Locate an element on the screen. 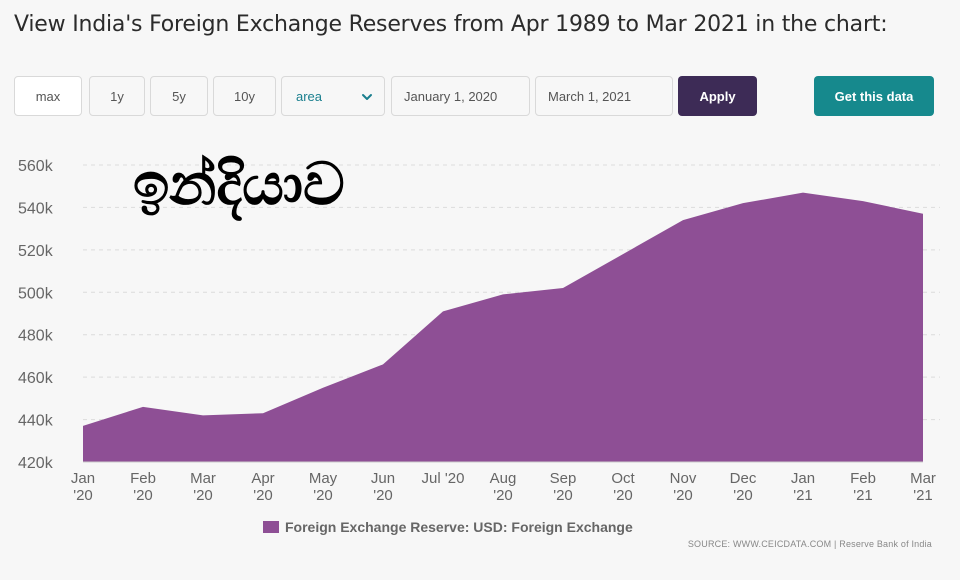 The width and height of the screenshot is (960, 580). x-tick-label: Sep is located at coordinates (563, 478).